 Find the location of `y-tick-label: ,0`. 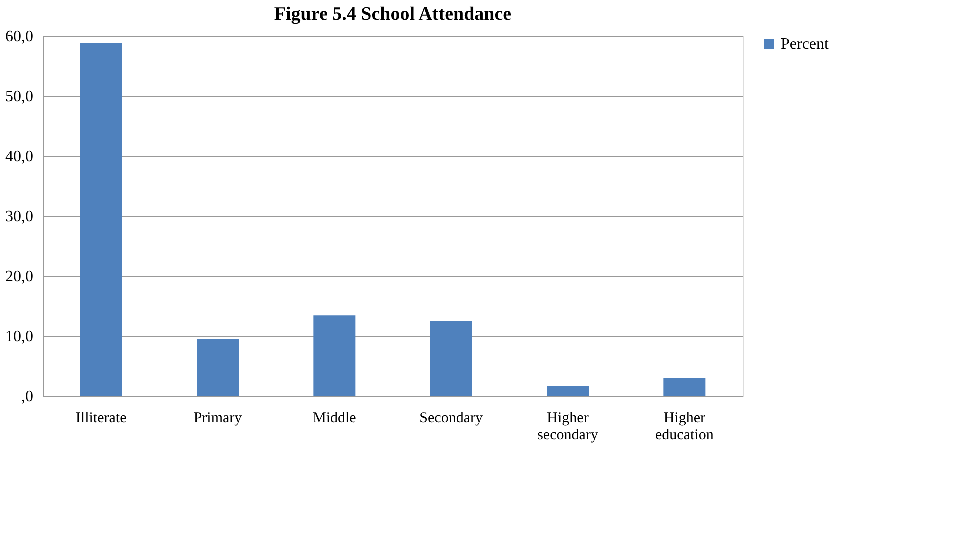

y-tick-label: ,0 is located at coordinates (28, 397).